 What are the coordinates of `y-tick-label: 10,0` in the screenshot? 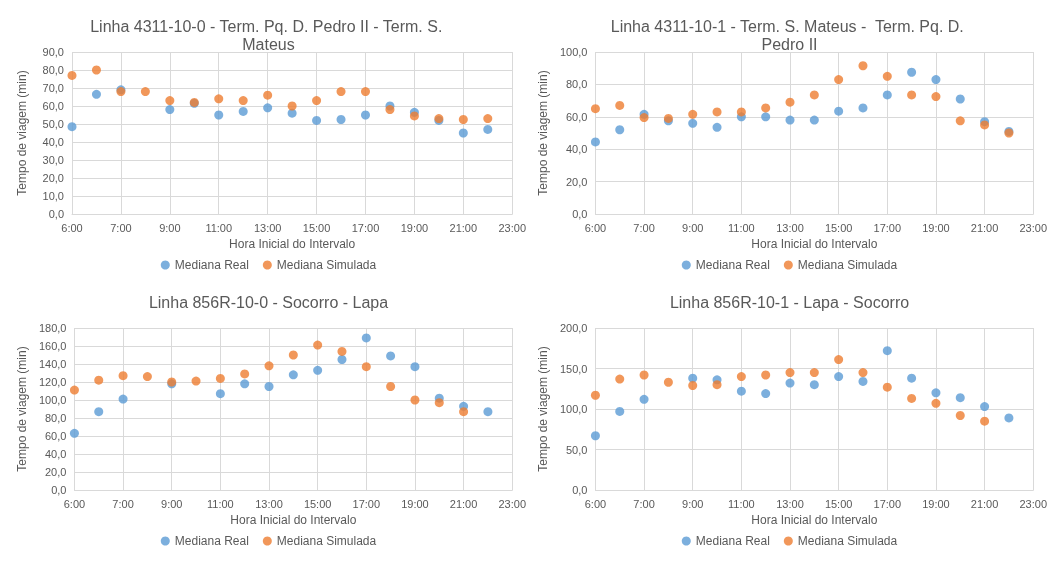 It's located at (53, 196).